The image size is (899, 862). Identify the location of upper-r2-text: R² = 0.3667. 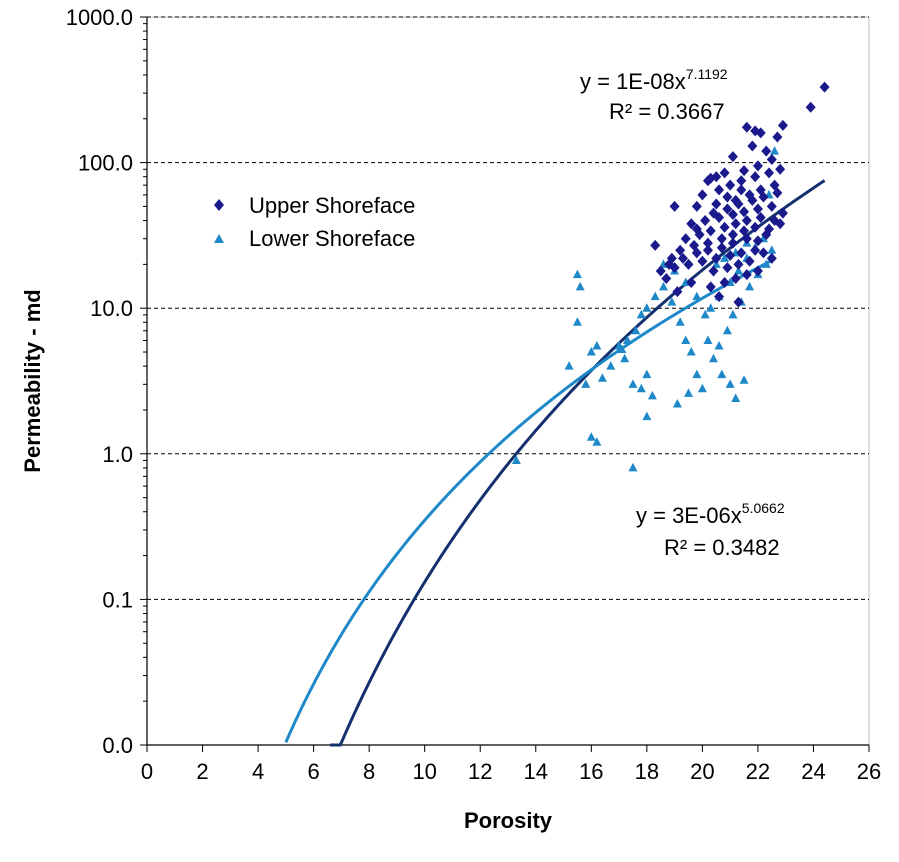
(667, 111).